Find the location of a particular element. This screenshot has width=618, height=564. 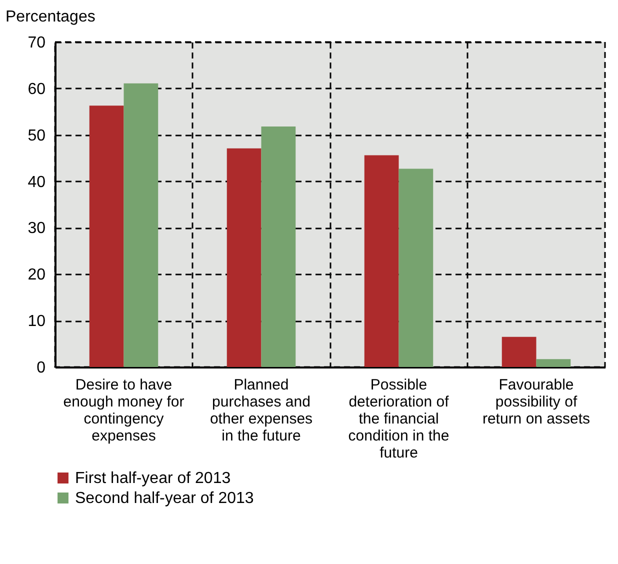

y-tick-label: 10 is located at coordinates (37, 321).